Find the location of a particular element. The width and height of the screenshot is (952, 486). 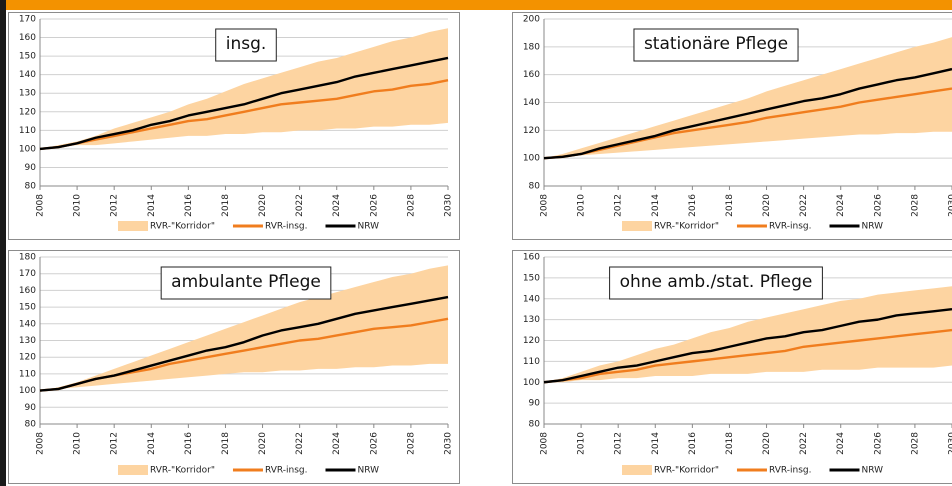

top-bar is located at coordinates (476, 5).